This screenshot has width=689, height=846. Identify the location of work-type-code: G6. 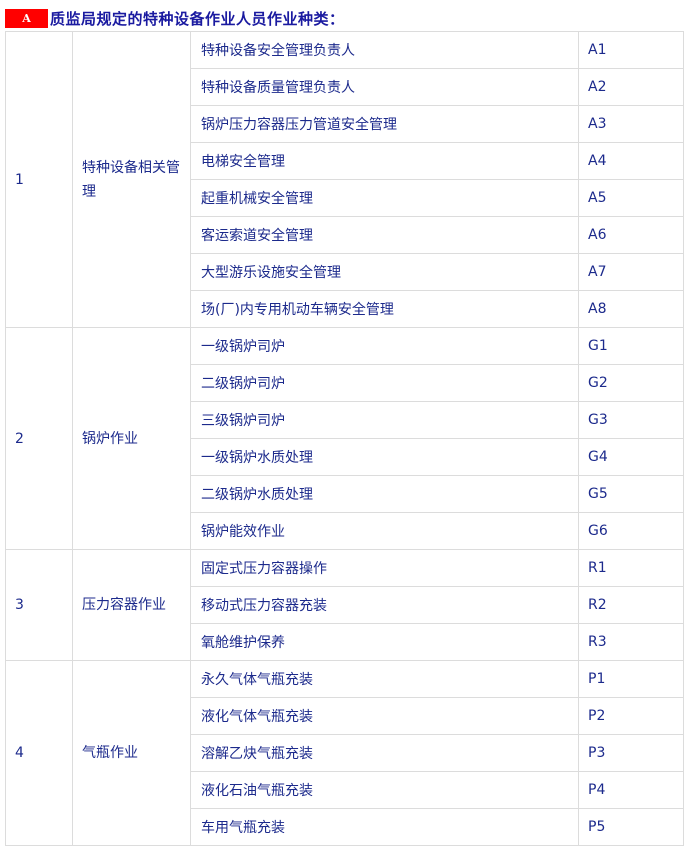
(631, 531).